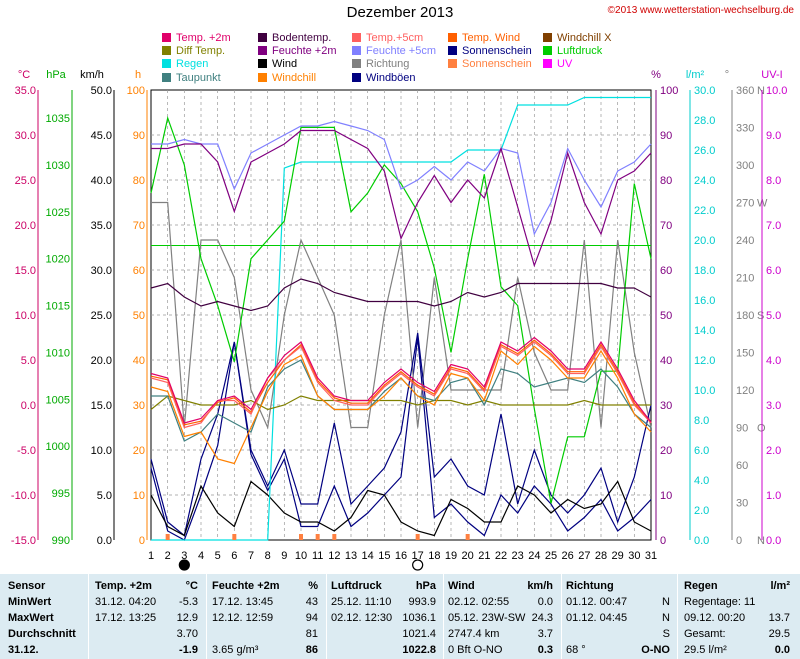 This screenshot has width=800, height=659. I want to click on legend-item: Luftdruck, so click(572, 51).